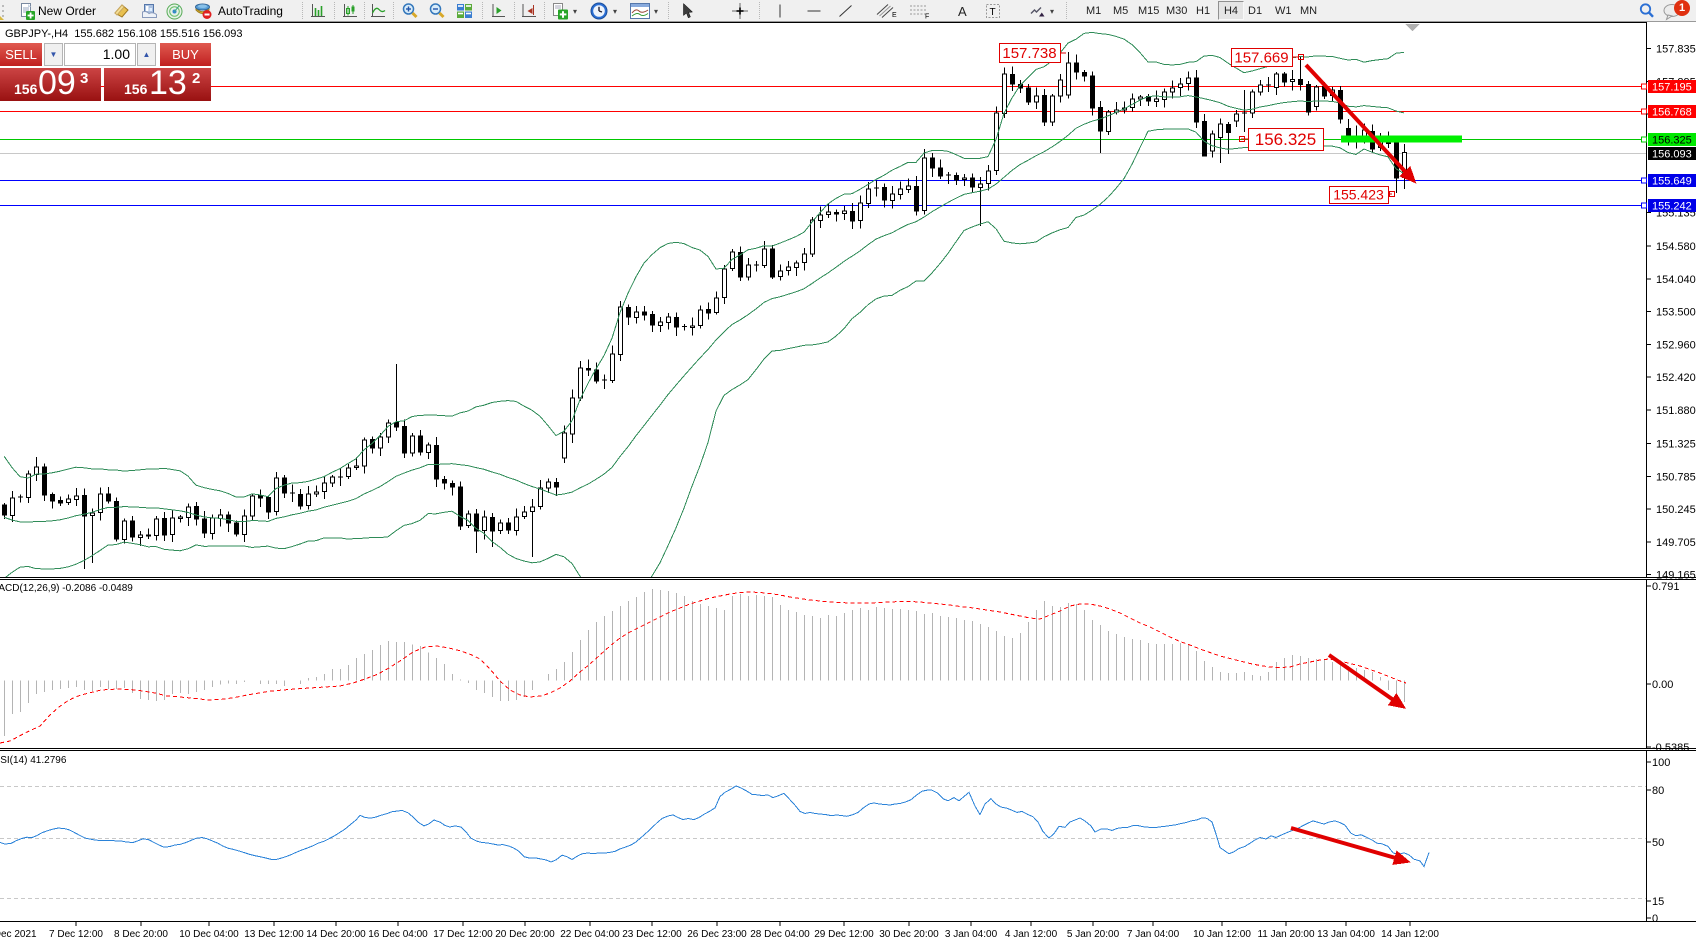 This screenshot has height=944, width=1696. I want to click on svg-text: 0.791, so click(1666, 587).